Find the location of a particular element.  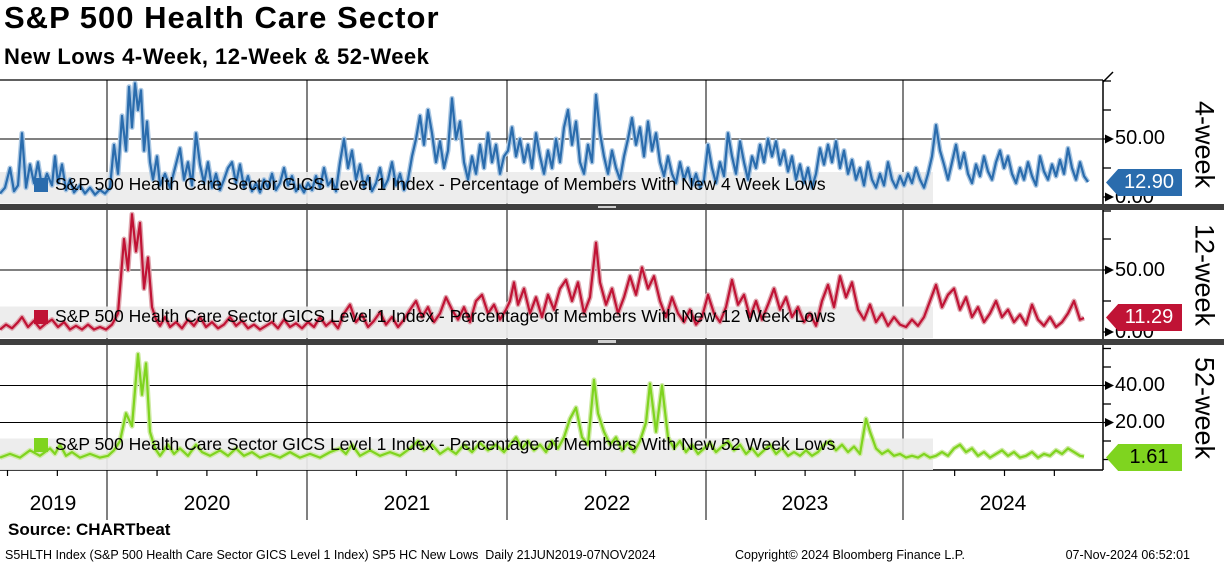

page-subtitle: New Lows 4-Week, 12-Week & 52-Week is located at coordinates (217, 56).